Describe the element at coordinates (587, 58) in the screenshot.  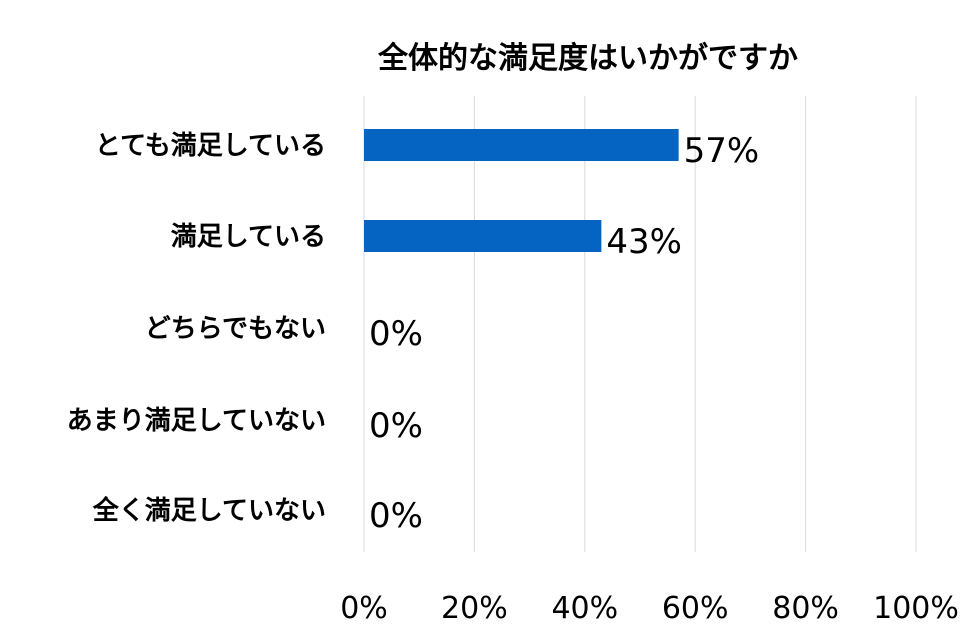
I see `chart-title: 全体的な満足度はいかがですか` at that location.